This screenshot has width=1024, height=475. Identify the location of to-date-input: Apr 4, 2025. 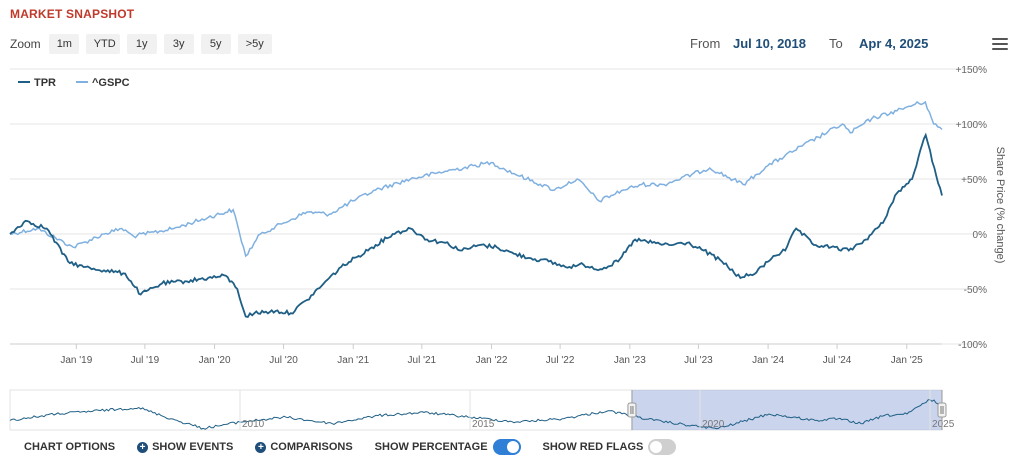
(894, 43).